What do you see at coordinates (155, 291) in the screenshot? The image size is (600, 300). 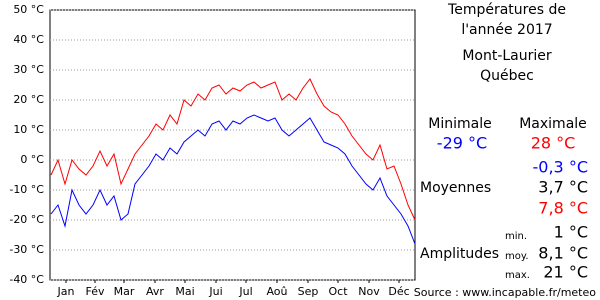 I see `x-tick-label: Avr` at bounding box center [155, 291].